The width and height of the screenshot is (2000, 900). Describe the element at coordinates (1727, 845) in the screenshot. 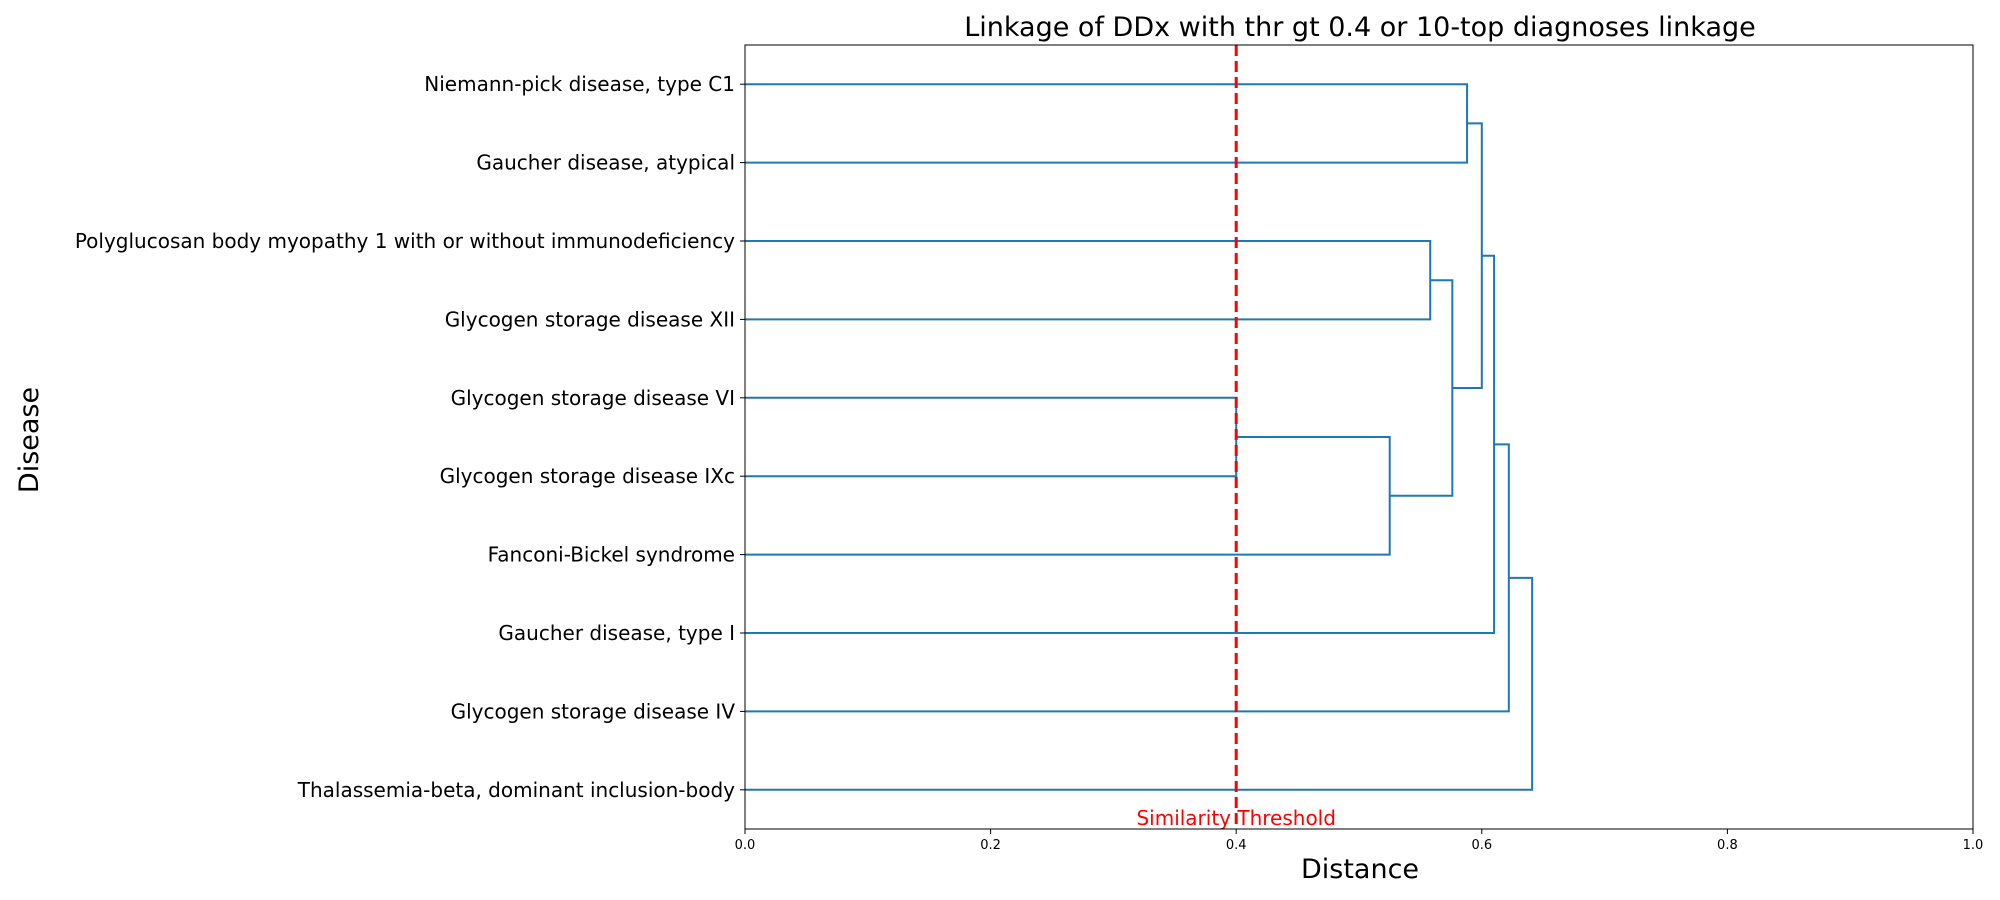

I see `x-tick-label: 0.8` at that location.